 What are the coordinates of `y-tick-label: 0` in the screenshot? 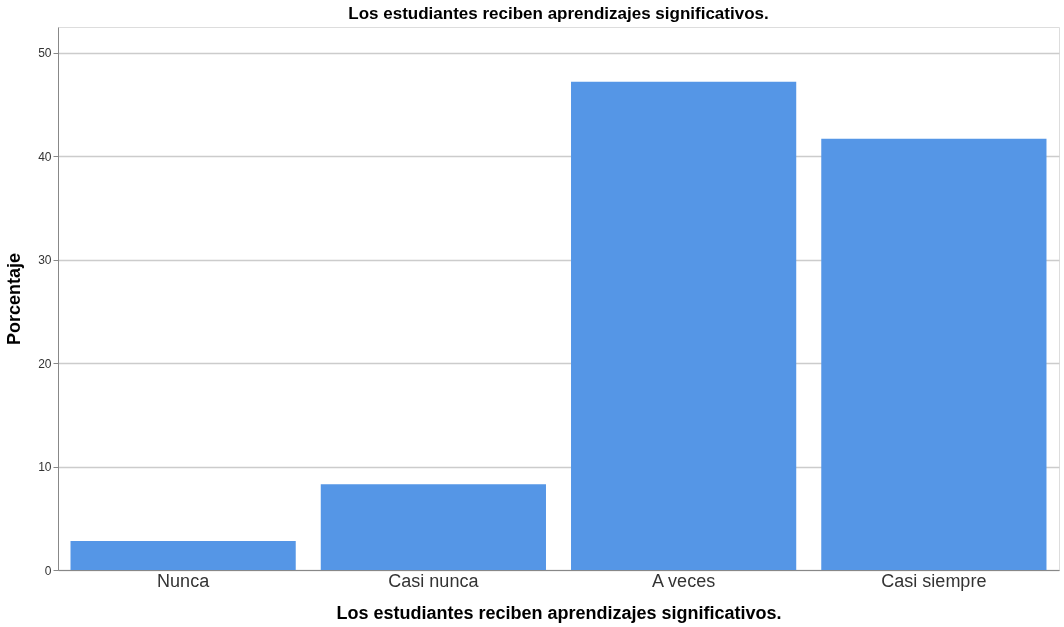 It's located at (48, 570).